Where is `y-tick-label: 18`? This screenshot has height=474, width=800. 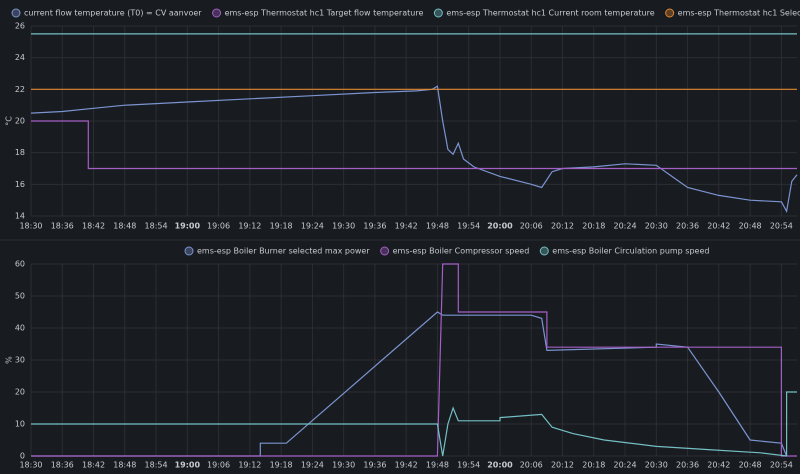
y-tick-label: 18 is located at coordinates (20, 152).